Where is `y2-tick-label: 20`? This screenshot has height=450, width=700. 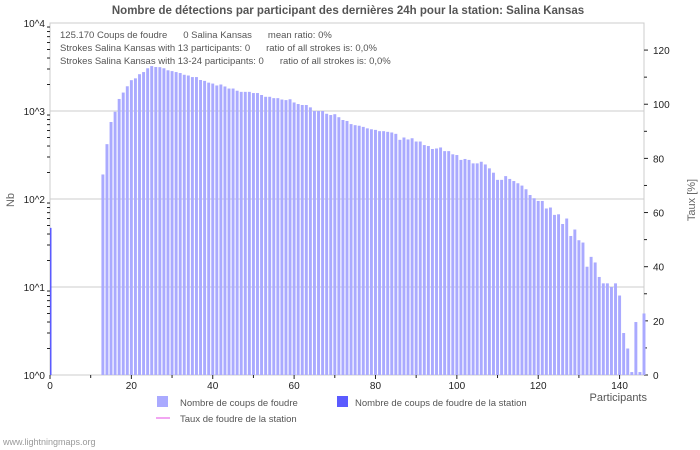
y2-tick-label: 20 is located at coordinates (659, 322).